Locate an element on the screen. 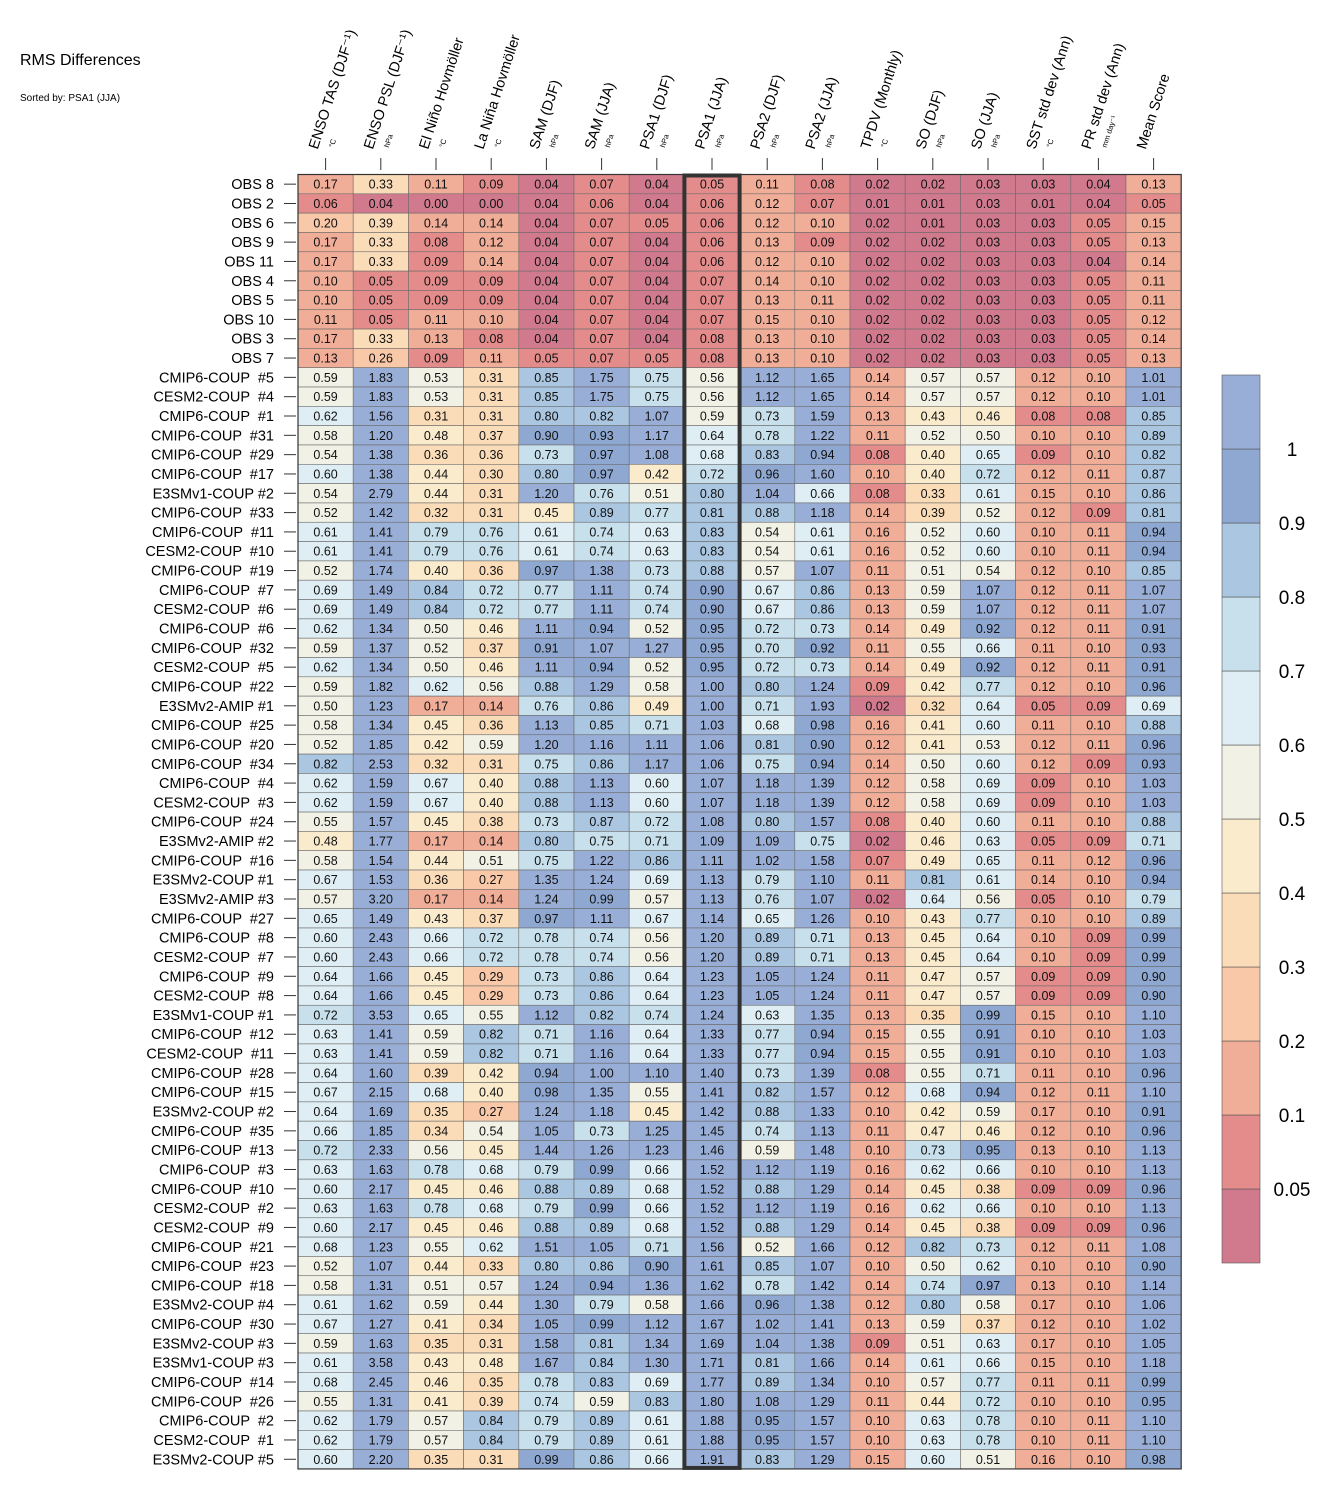  cell-value: 0.49 is located at coordinates (657, 706).